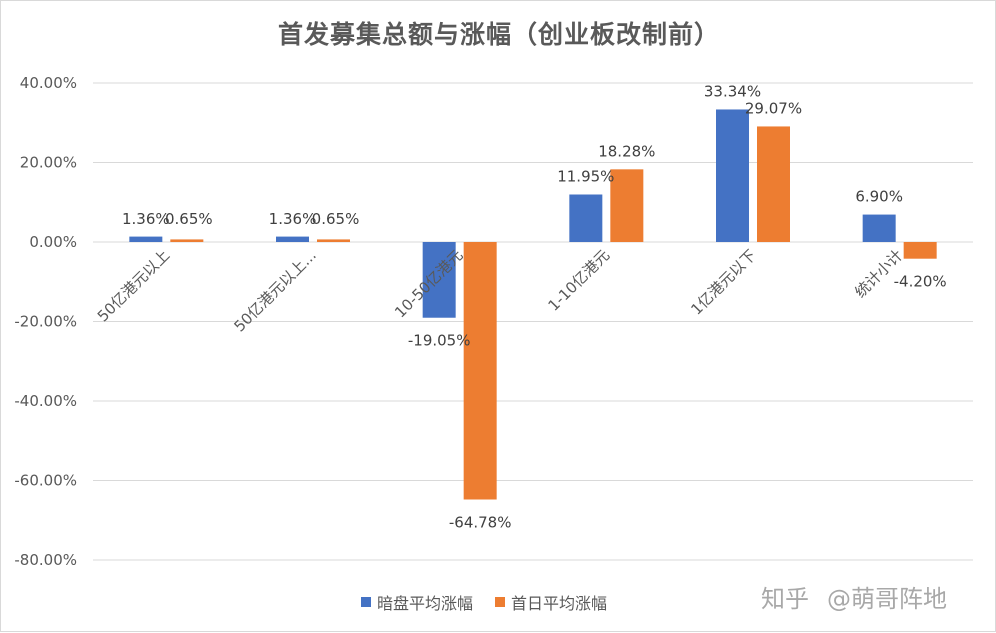 This screenshot has height=633, width=996. I want to click on data-label: 33.34%, so click(732, 91).